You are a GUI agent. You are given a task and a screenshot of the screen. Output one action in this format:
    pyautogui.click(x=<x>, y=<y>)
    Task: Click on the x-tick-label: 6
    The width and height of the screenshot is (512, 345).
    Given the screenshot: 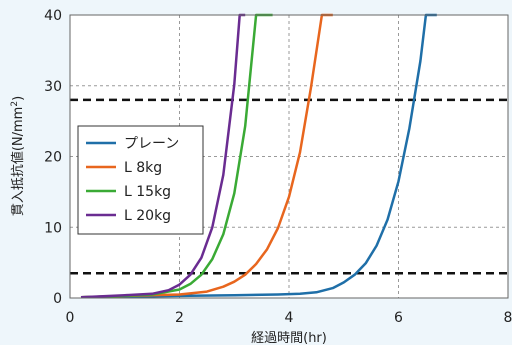 What is the action you would take?
    pyautogui.click(x=398, y=318)
    